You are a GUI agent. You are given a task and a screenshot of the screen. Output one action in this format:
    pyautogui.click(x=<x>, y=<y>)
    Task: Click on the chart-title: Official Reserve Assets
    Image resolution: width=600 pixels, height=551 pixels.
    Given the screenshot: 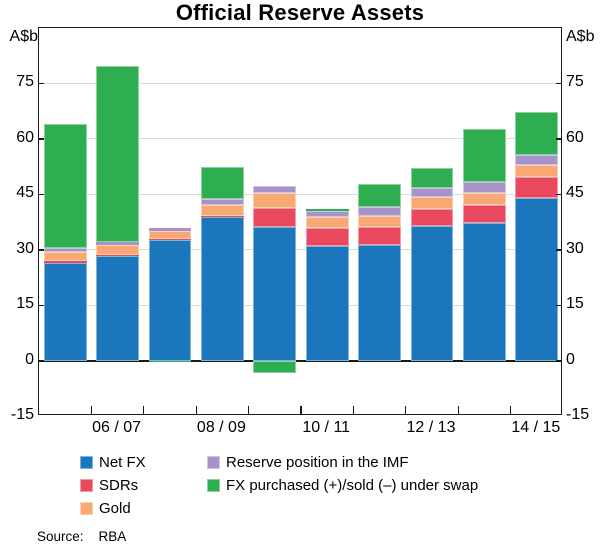 What is the action you would take?
    pyautogui.click(x=300, y=12)
    